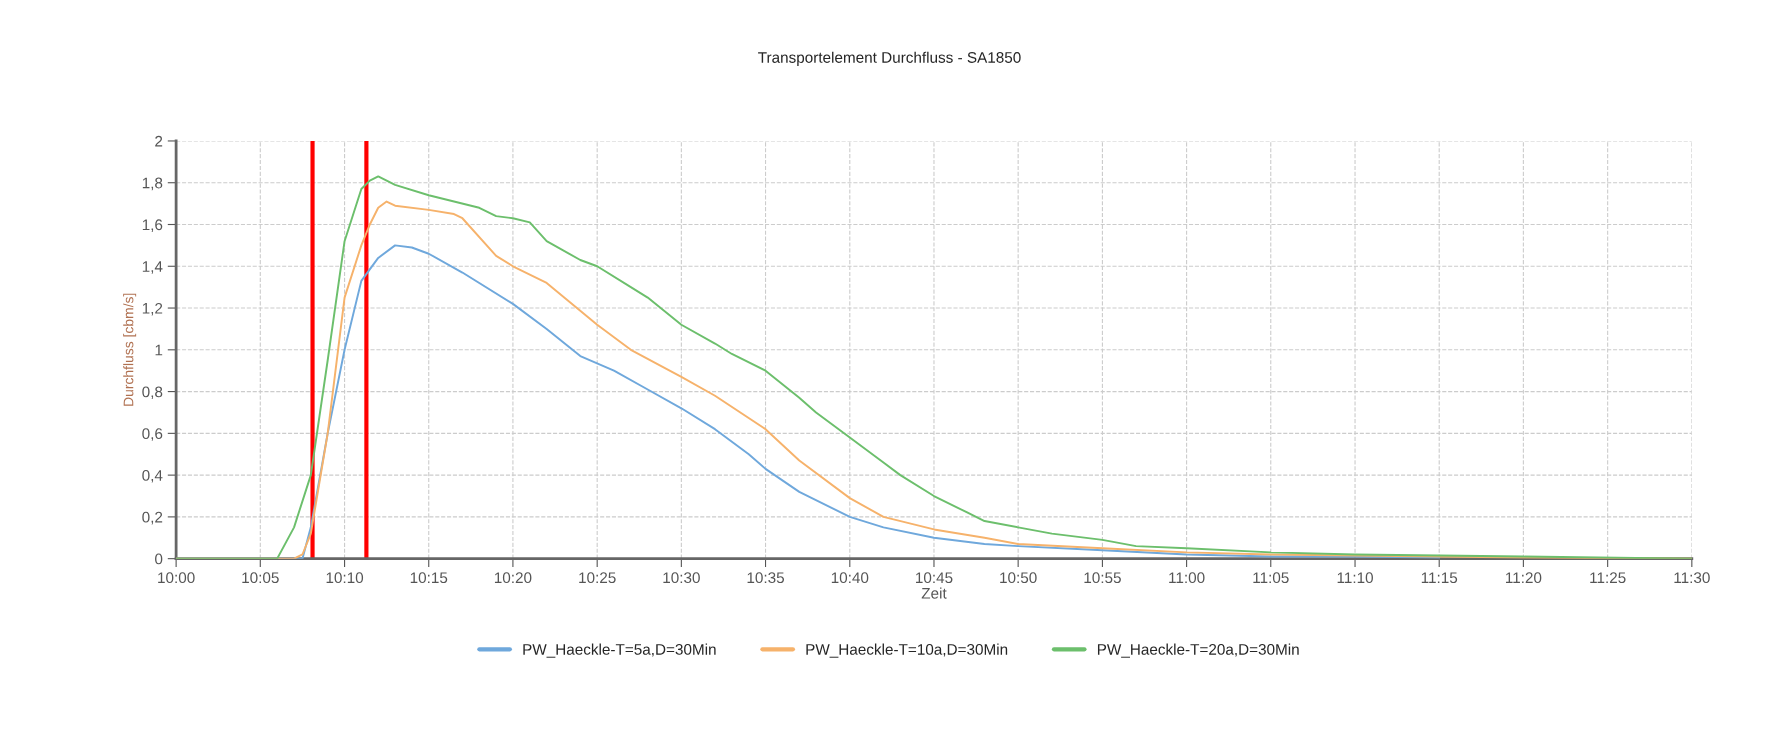 Image resolution: width=1779 pixels, height=738 pixels. I want to click on x-tick-label: 10:20, so click(513, 578).